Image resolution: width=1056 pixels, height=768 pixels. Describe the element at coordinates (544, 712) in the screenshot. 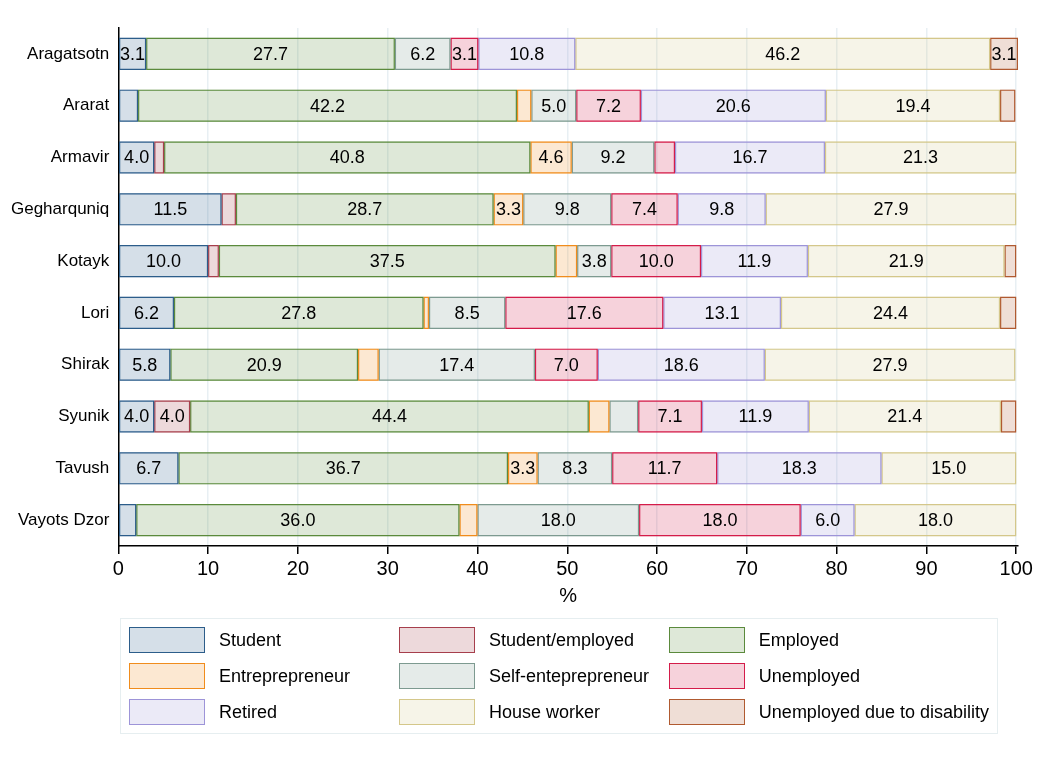

I see `legend-label: House worker` at that location.